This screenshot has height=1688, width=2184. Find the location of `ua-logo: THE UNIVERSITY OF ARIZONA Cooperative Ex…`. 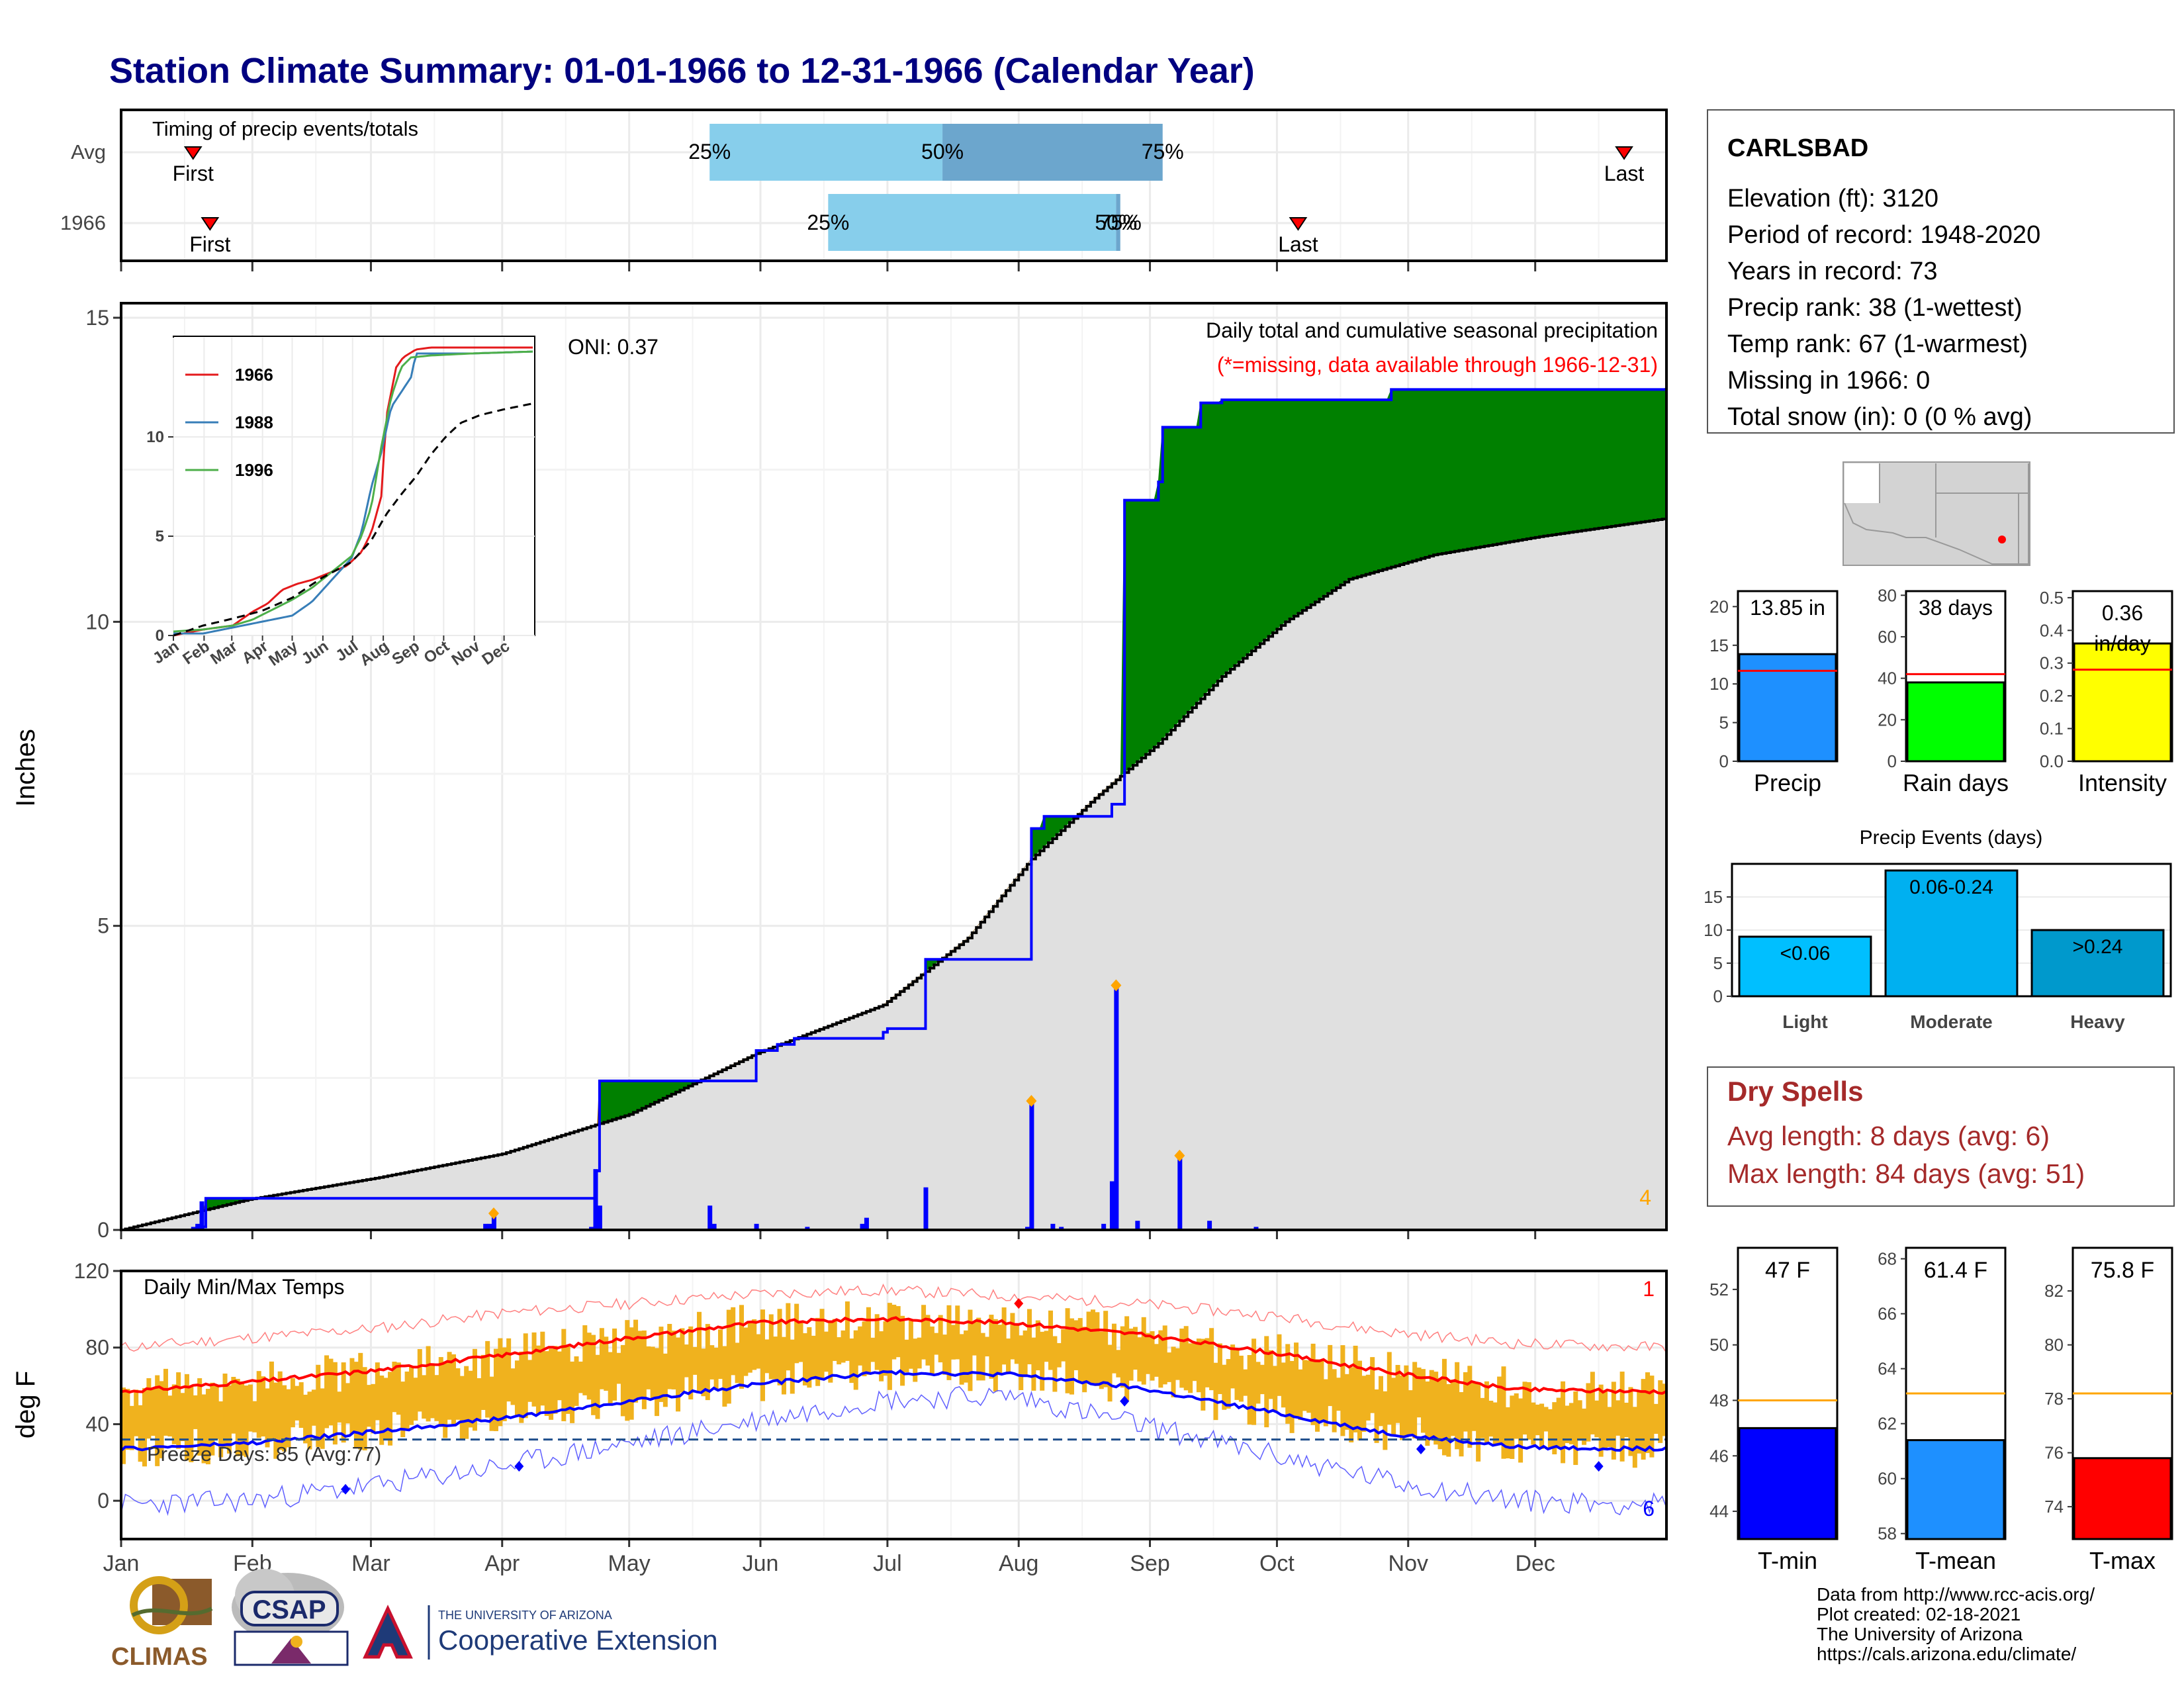

ua-logo: THE UNIVERSITY OF ARIZONA Cooperative Ex… is located at coordinates (539, 1632).